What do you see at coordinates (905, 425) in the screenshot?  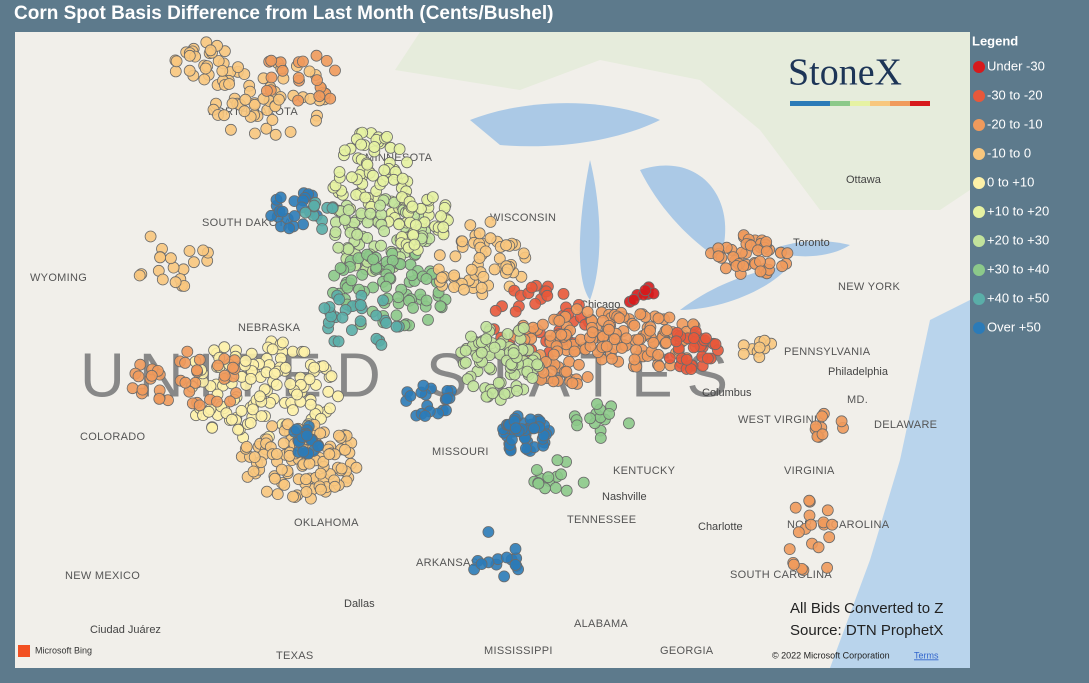 I see `state-label: DELAWARE` at bounding box center [905, 425].